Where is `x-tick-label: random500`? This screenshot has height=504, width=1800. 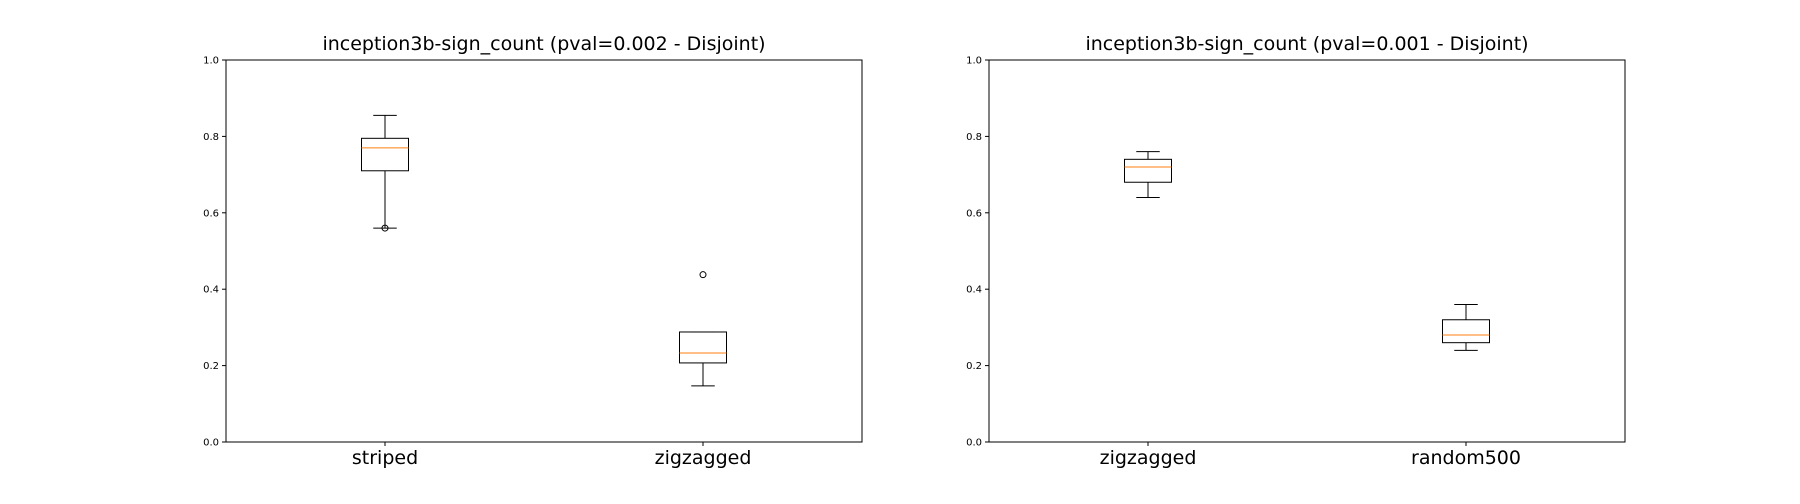 x-tick-label: random500 is located at coordinates (1466, 458).